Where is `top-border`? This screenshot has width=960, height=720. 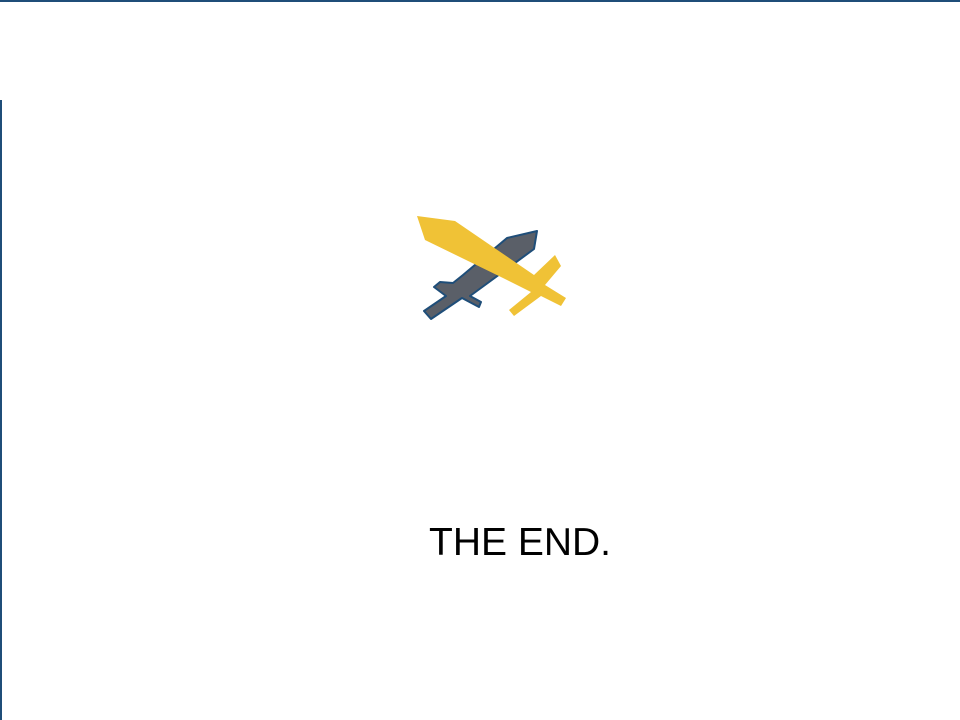 top-border is located at coordinates (480, 1).